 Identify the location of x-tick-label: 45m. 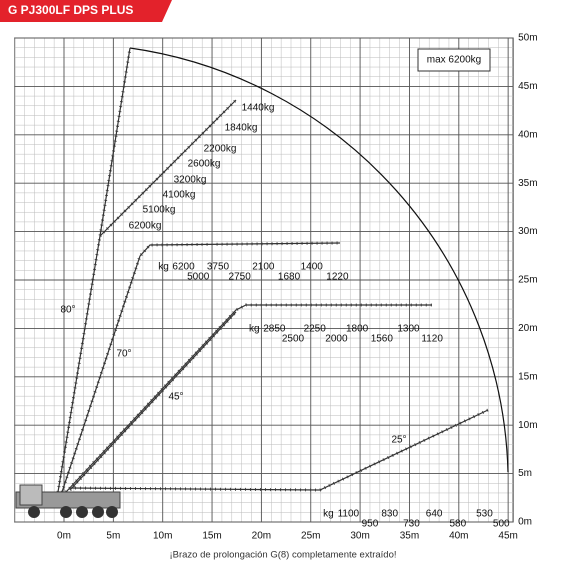
(507, 536).